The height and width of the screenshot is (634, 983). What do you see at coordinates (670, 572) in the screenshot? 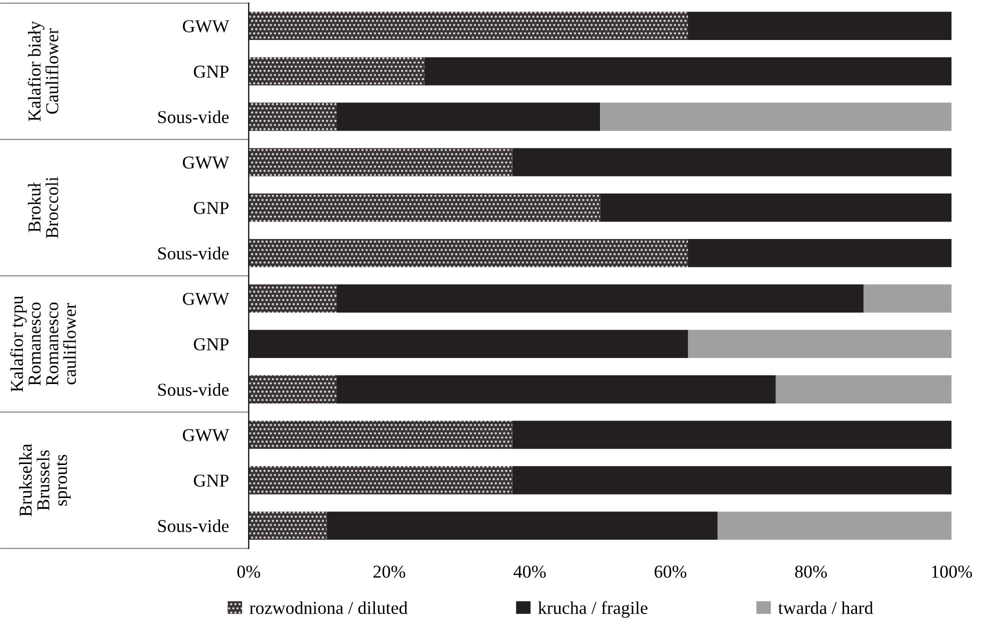
I see `x-tick-label: 60%` at bounding box center [670, 572].